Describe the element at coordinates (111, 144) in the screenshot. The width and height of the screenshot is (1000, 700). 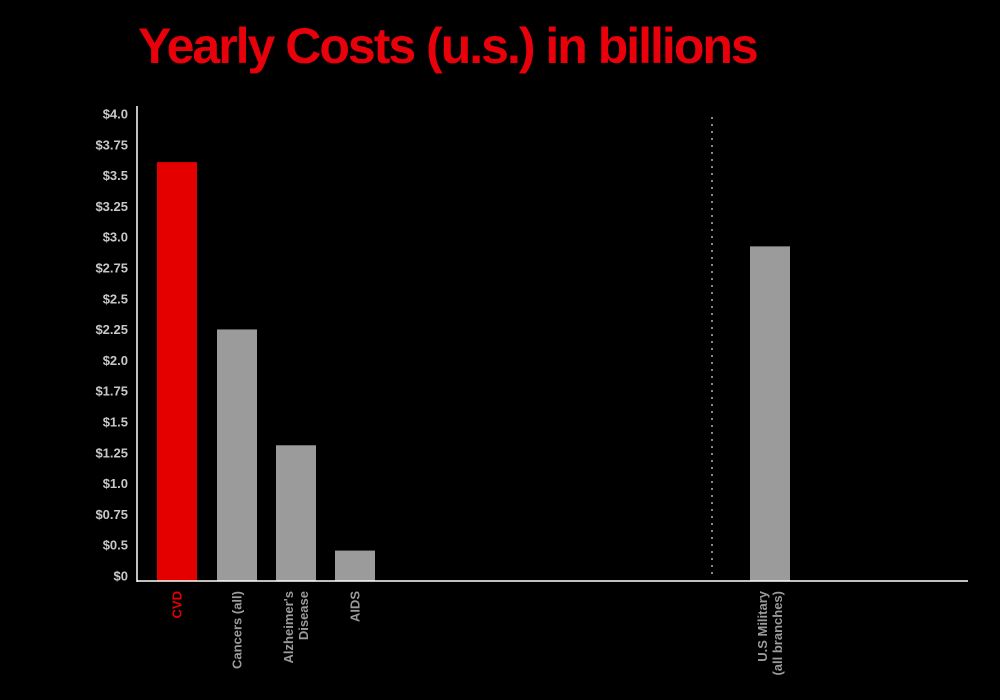
I see `y-tick-label: $3.75` at that location.